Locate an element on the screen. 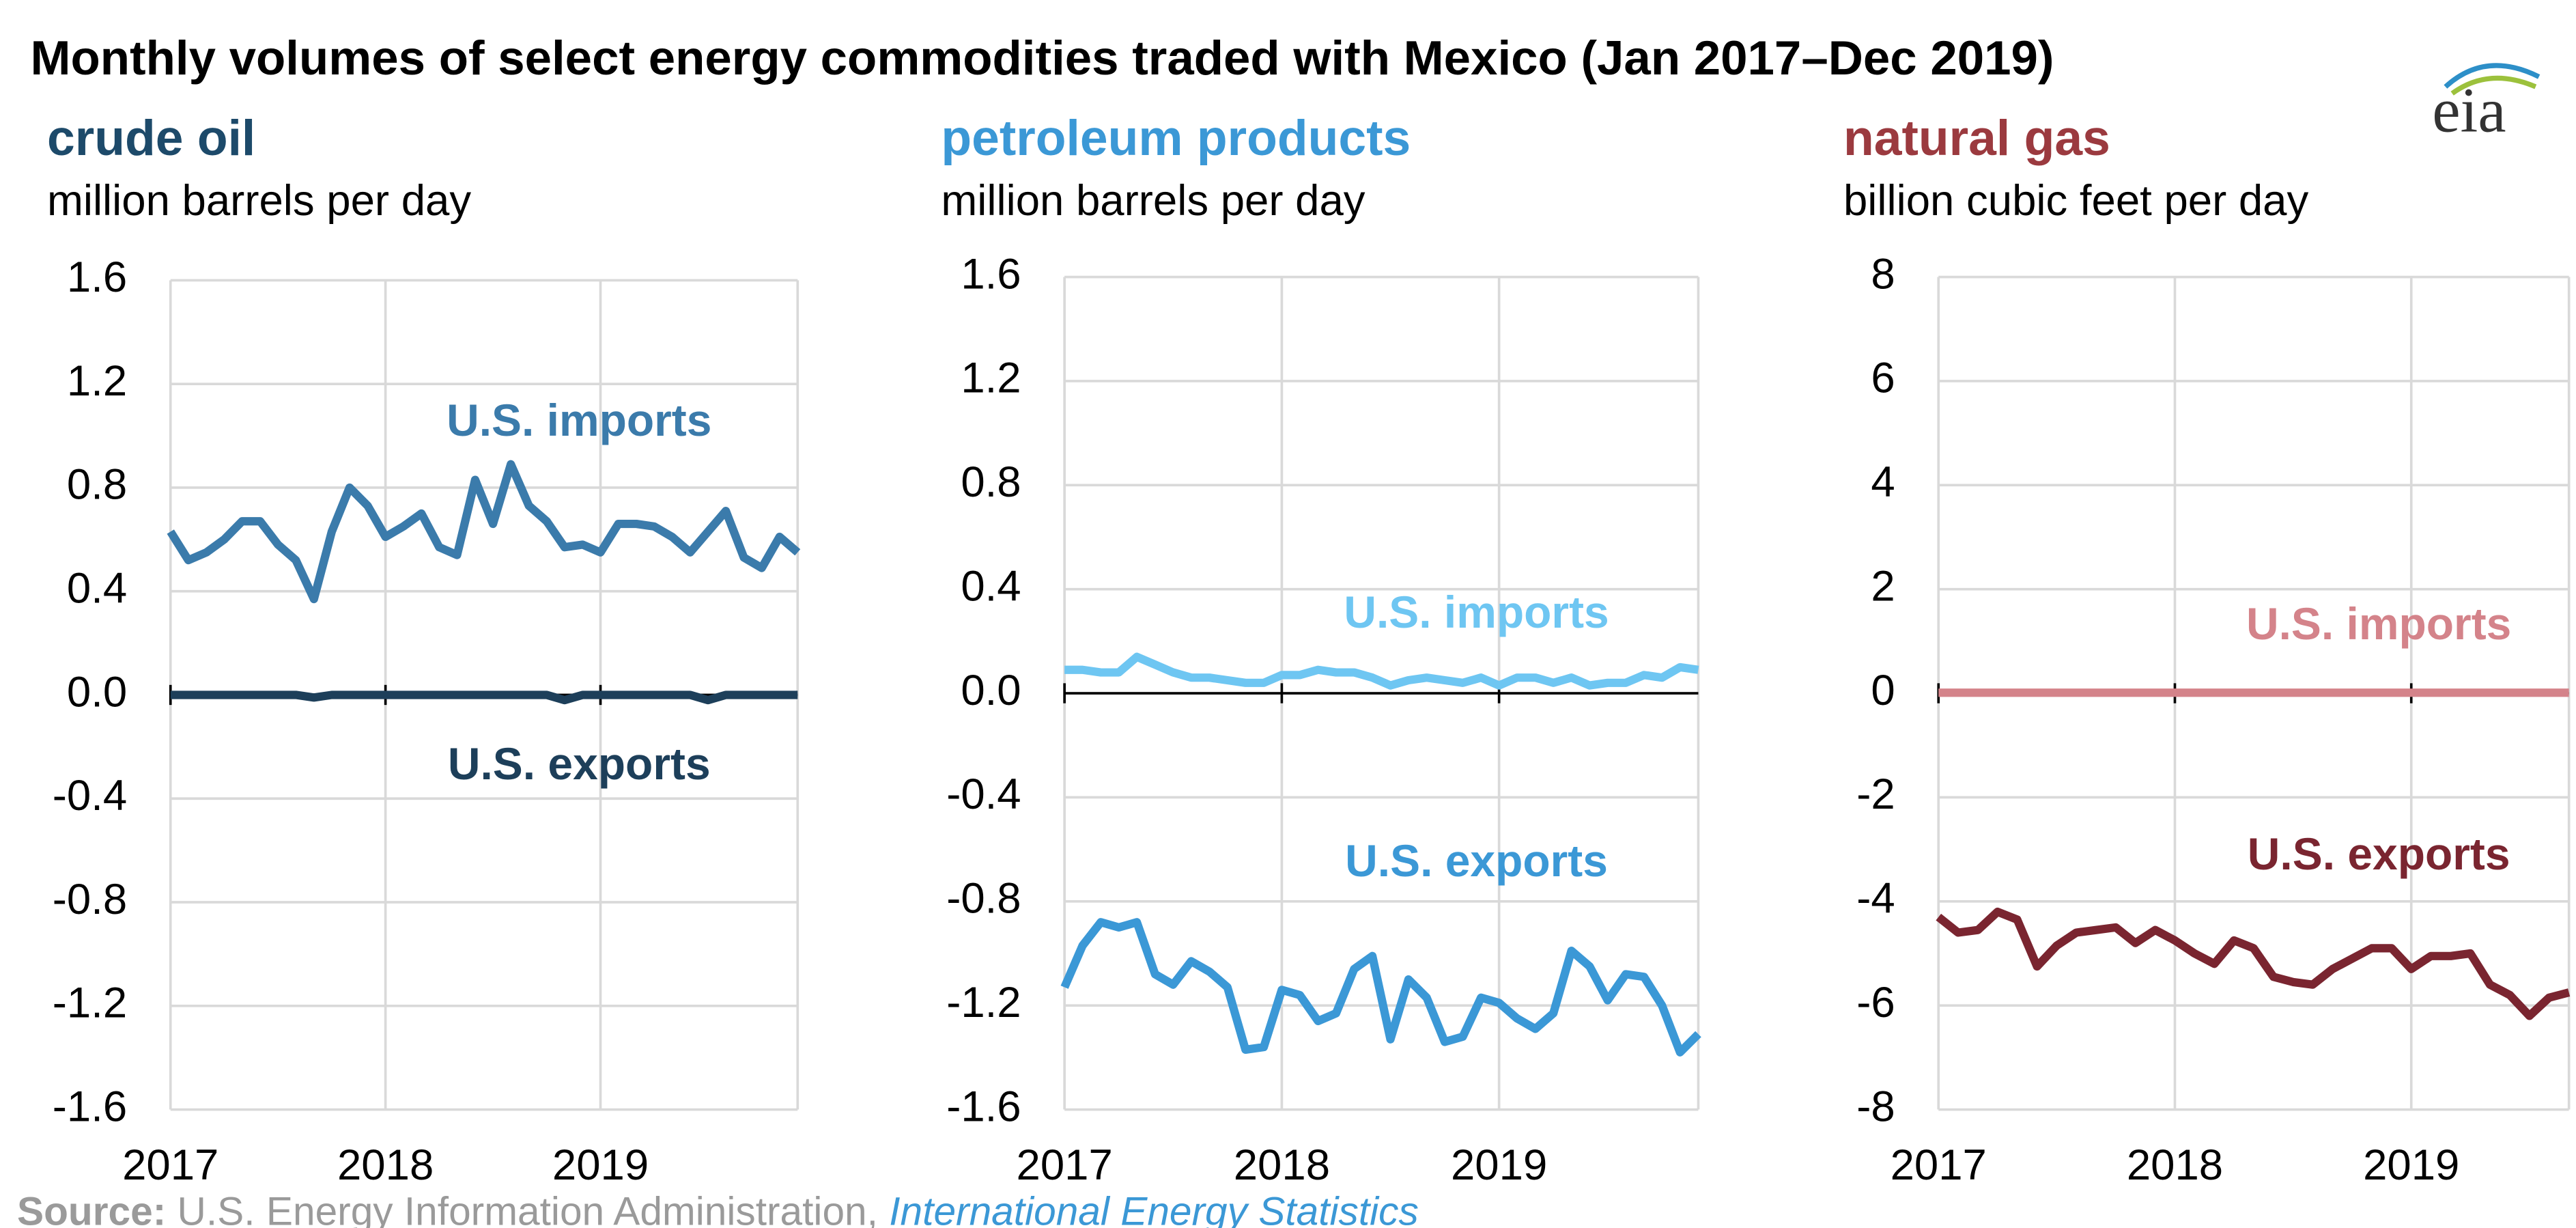 This screenshot has width=2576, height=1228. y-tick-label: -8 is located at coordinates (1875, 1106).